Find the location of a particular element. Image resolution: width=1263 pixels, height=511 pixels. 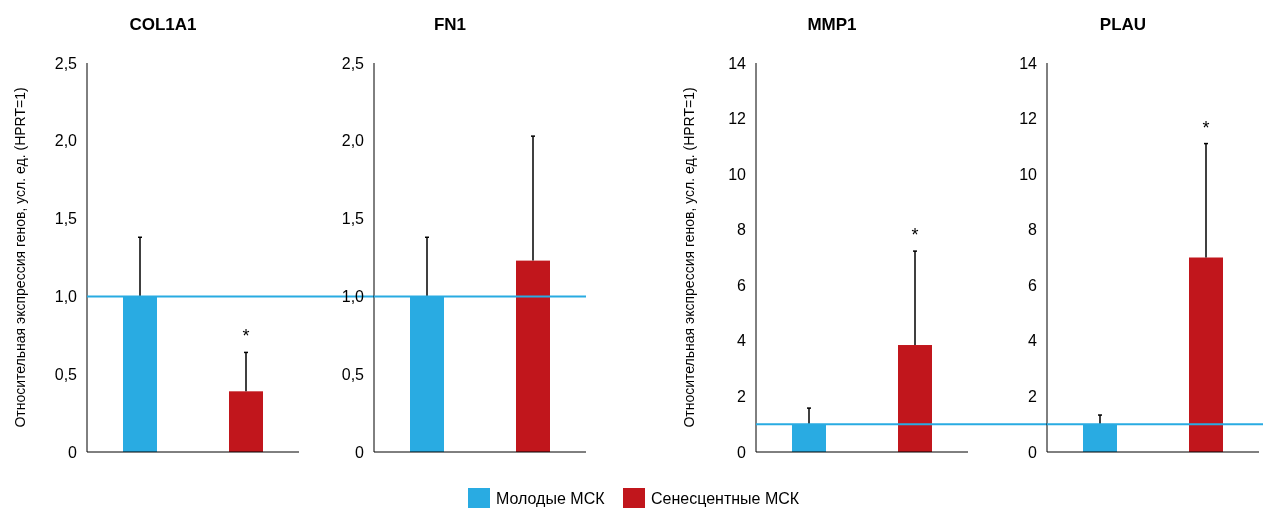

legend-label: Сенесцентные МСК is located at coordinates (725, 498).